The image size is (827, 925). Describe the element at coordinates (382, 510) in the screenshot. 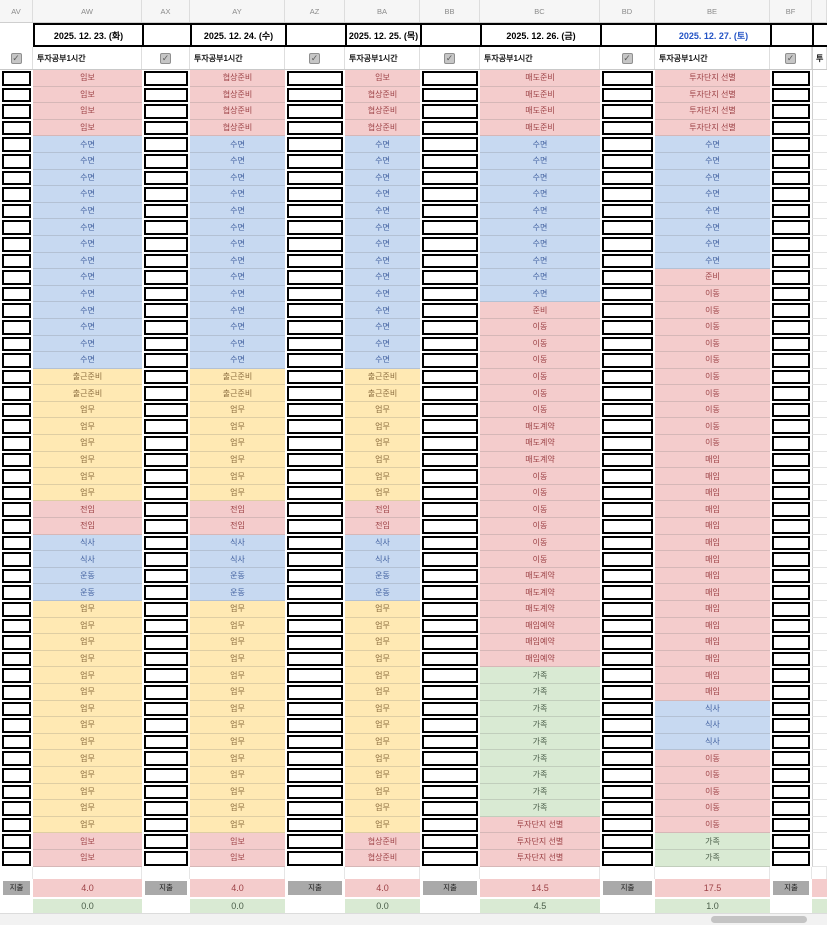

I see `activity-cell: 전임` at that location.